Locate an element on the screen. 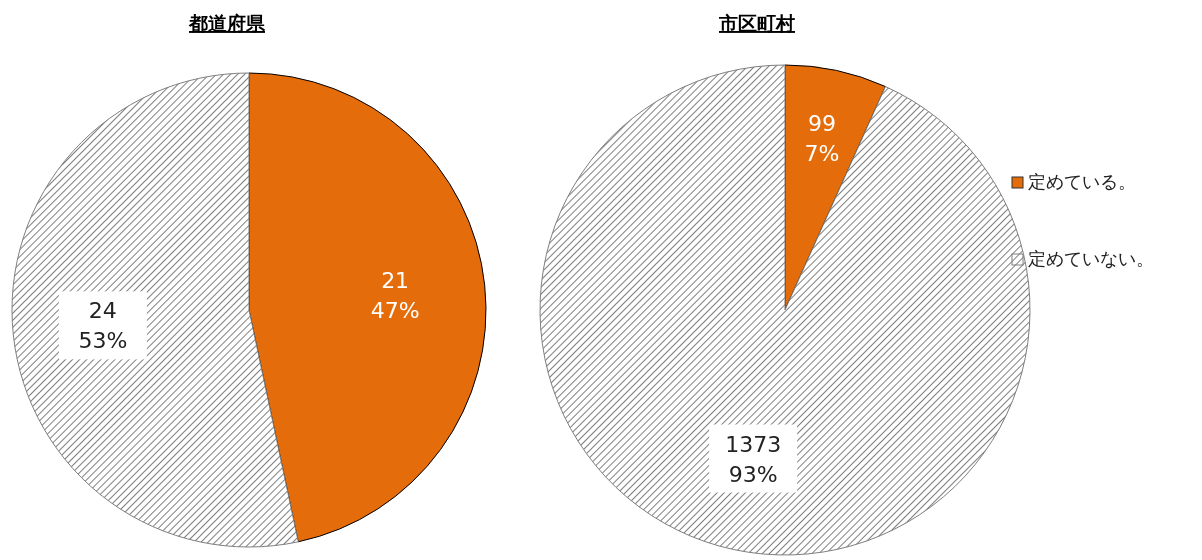  chart-title: 市区町村 is located at coordinates (756, 23).